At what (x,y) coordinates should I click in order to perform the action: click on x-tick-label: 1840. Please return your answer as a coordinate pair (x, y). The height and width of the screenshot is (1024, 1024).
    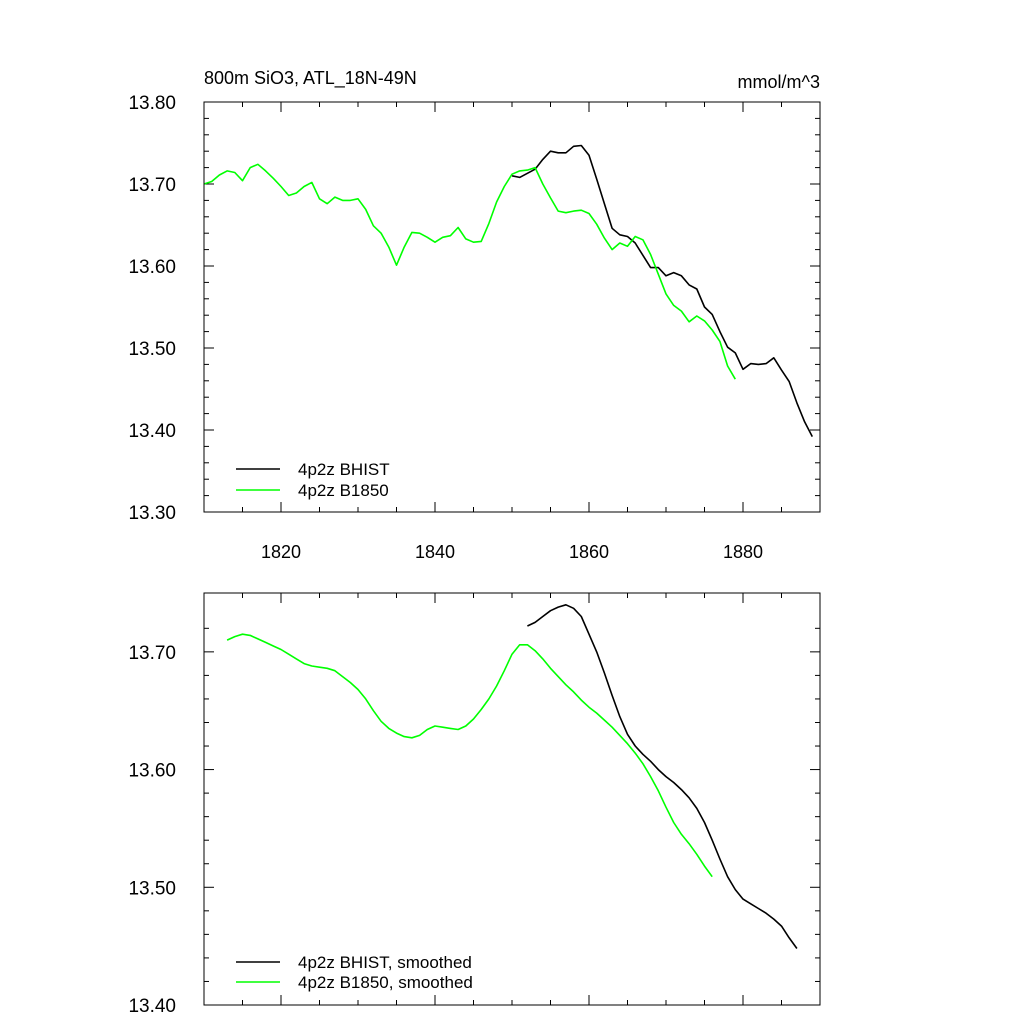
    Looking at the image, I should click on (435, 552).